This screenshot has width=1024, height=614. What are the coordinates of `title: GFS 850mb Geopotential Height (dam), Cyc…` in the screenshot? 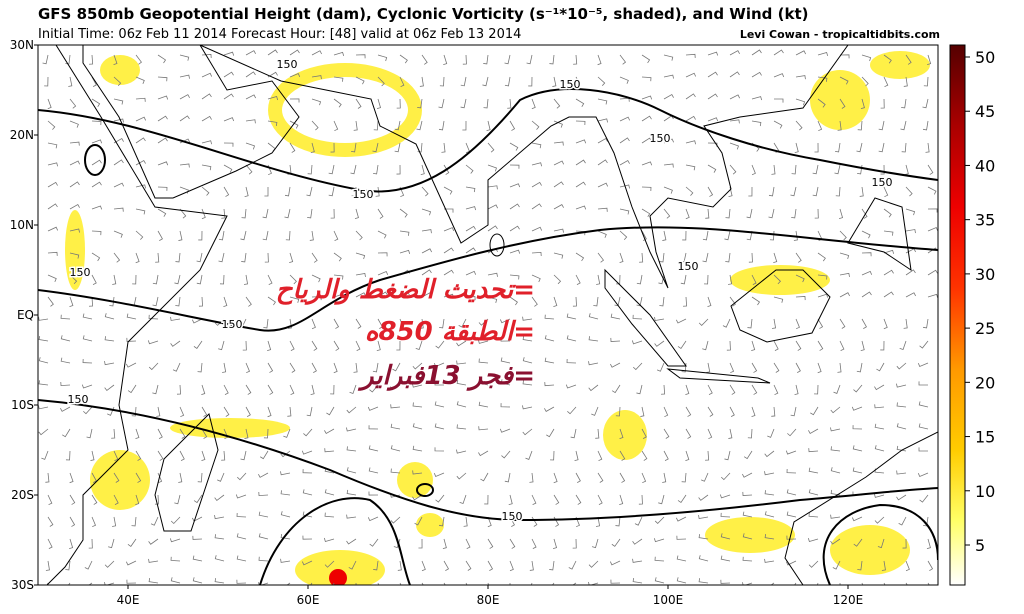 It's located at (423, 14).